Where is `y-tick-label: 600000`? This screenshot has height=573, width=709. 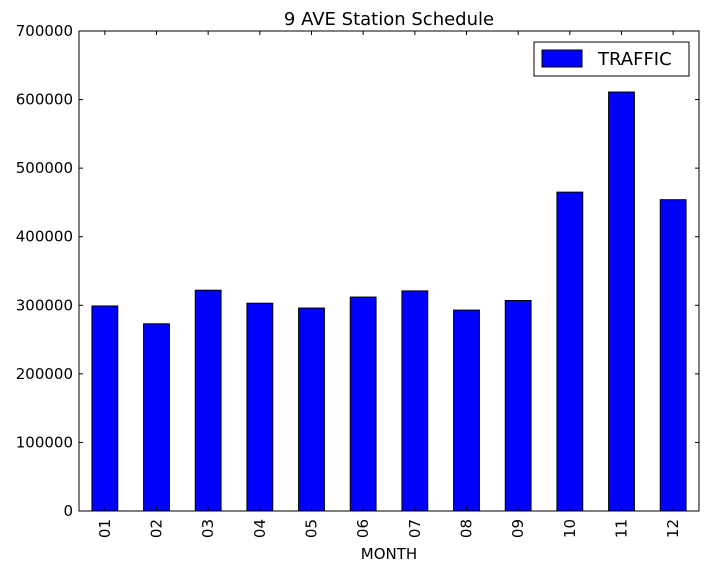
y-tick-label: 600000 is located at coordinates (44, 100).